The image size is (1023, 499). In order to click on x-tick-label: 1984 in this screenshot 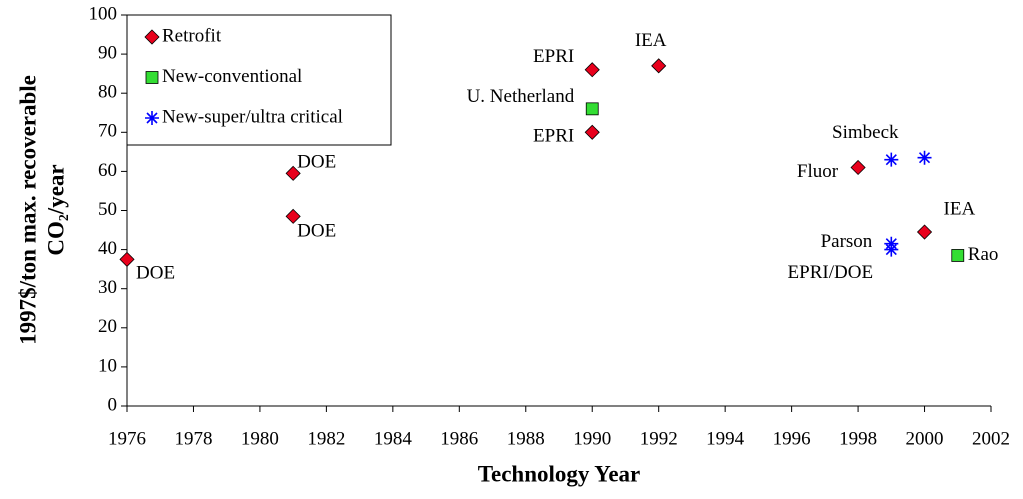, I will do `click(393, 438)`.